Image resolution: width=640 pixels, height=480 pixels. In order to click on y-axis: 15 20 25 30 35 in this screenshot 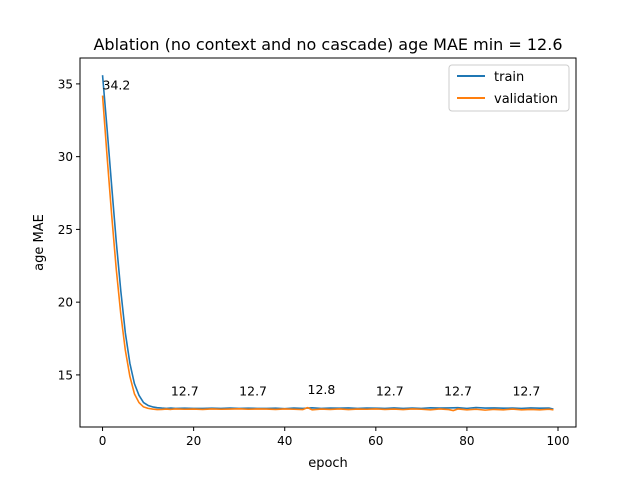, I will do `click(69, 229)`.